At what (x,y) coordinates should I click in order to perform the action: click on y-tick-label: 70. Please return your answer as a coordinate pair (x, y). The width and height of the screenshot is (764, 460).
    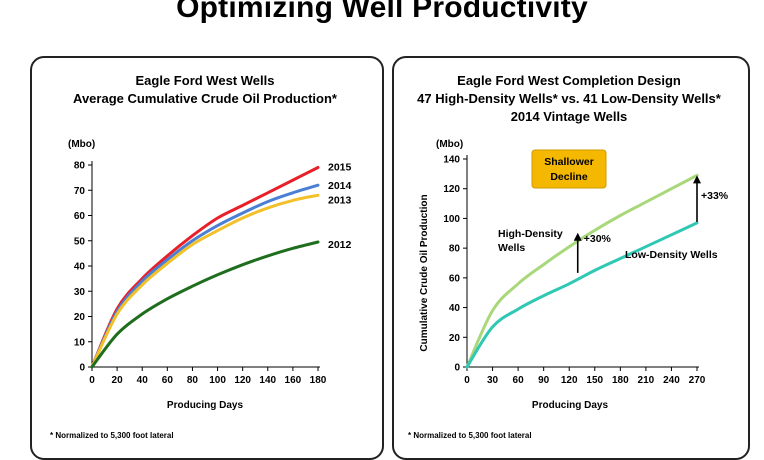
    Looking at the image, I should click on (80, 191).